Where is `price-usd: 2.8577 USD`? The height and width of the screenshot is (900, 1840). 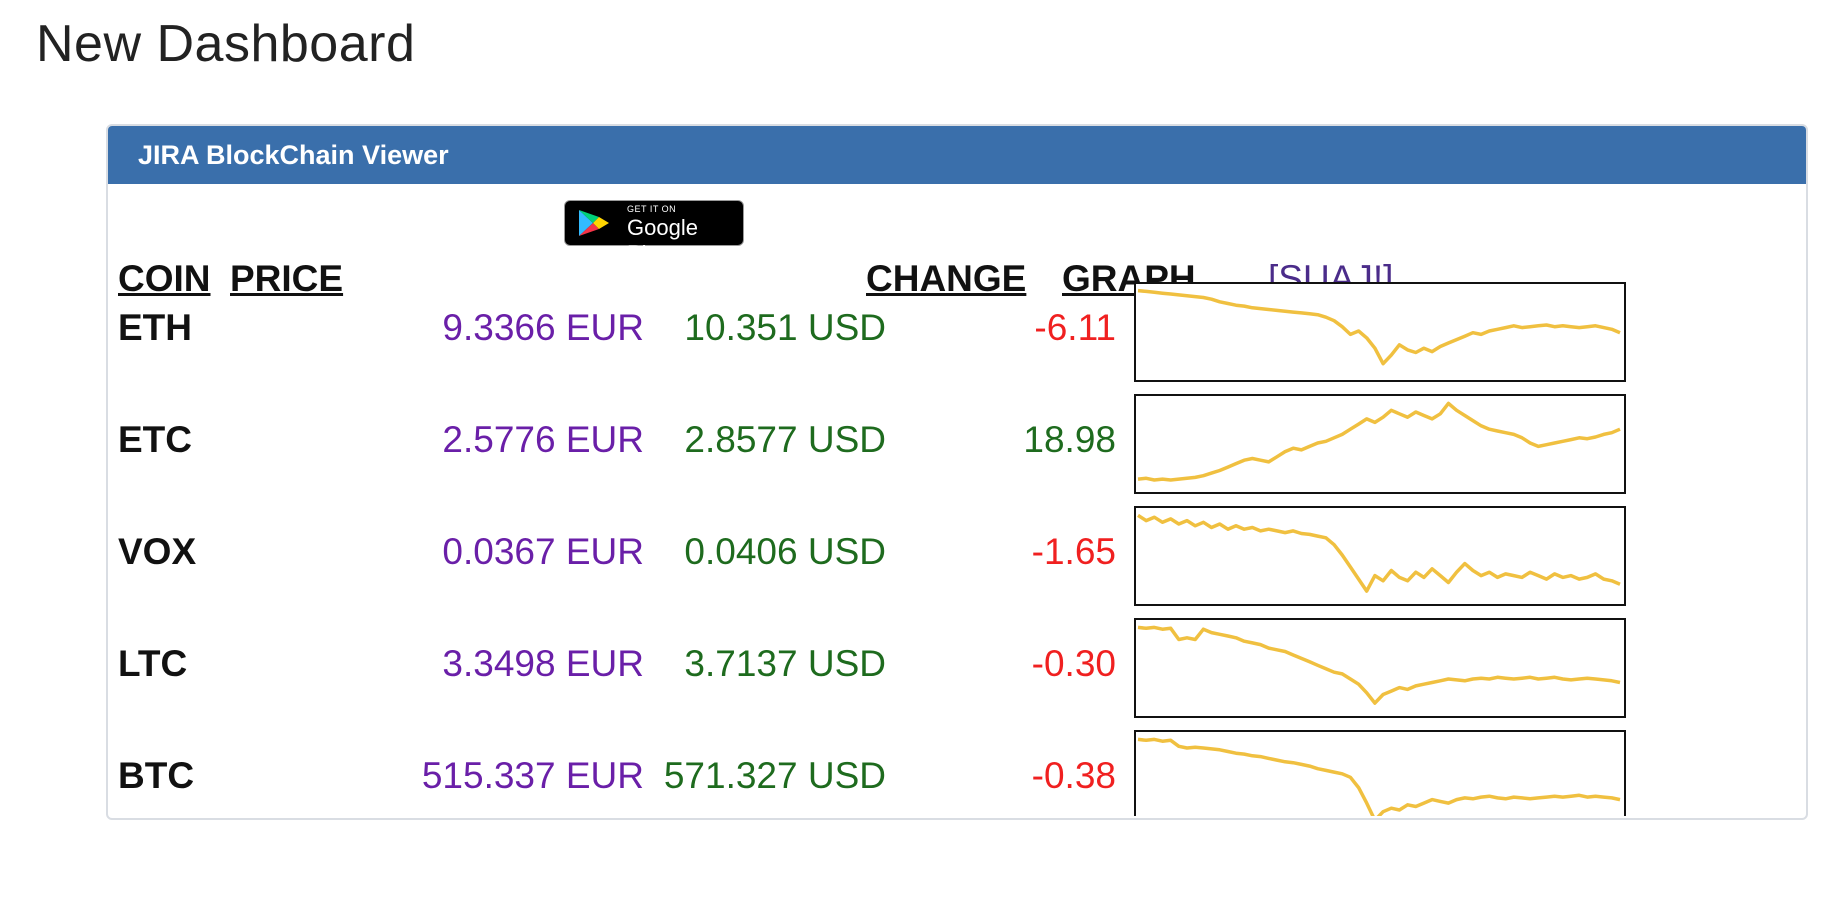 price-usd: 2.8577 USD is located at coordinates (785, 439).